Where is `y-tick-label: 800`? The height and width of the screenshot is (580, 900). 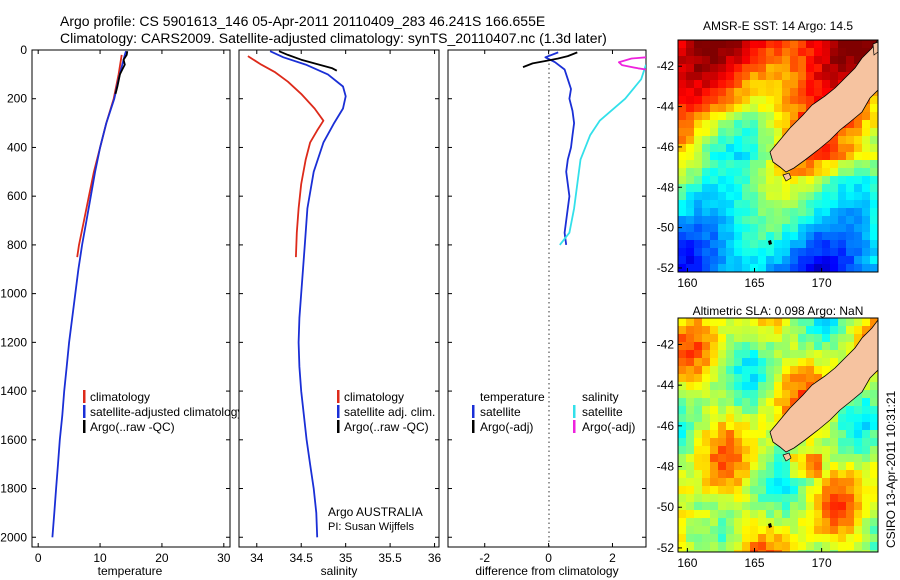 y-tick-label: 800 is located at coordinates (17, 245).